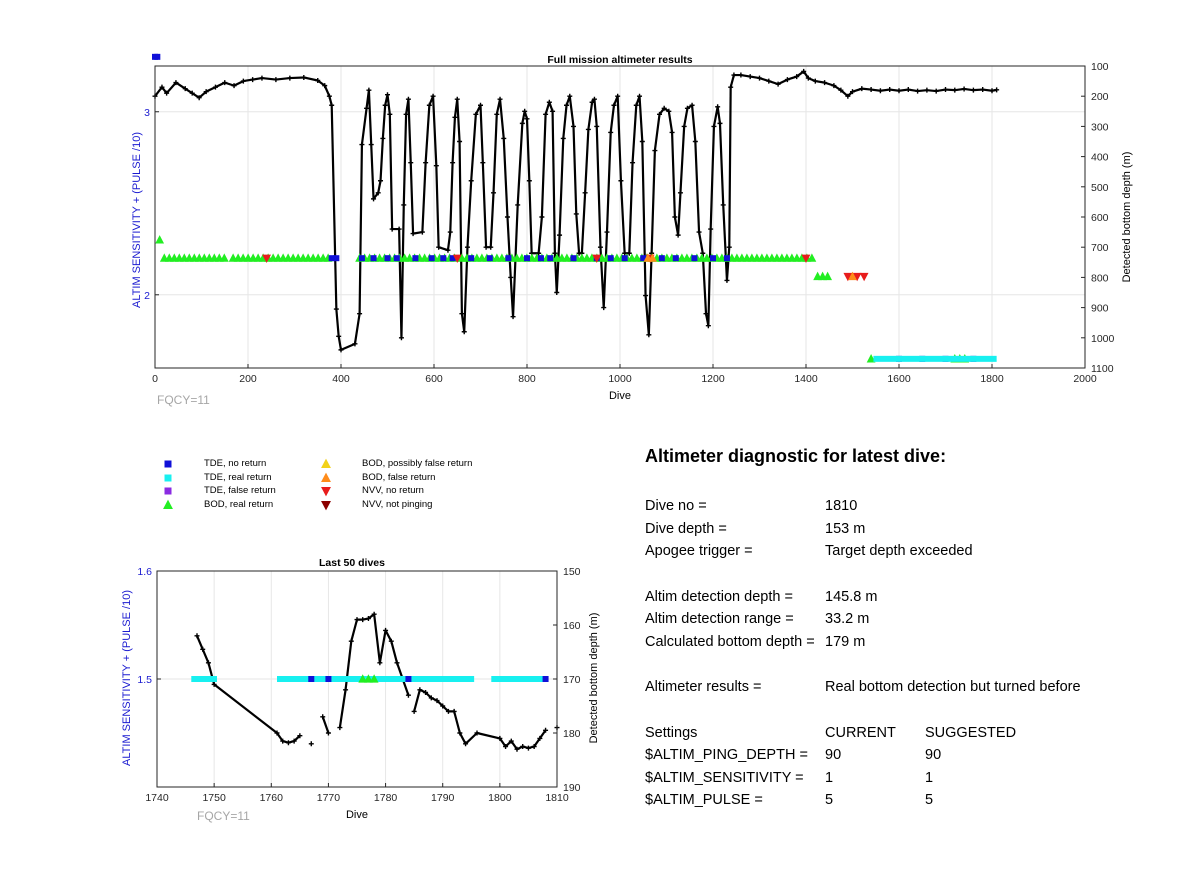 Image resolution: width=1200 pixels, height=885 pixels. Describe the element at coordinates (417, 463) in the screenshot. I see `legend-label: BOD, possibly false return` at that location.